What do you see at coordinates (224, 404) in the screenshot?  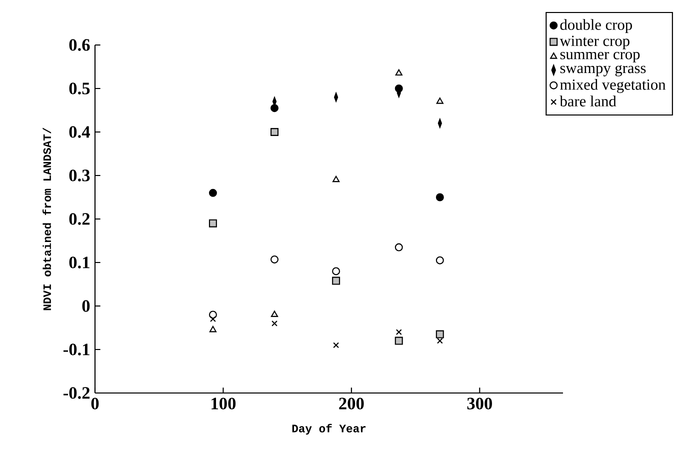 I see `x-tick-label: 100` at bounding box center [224, 404].